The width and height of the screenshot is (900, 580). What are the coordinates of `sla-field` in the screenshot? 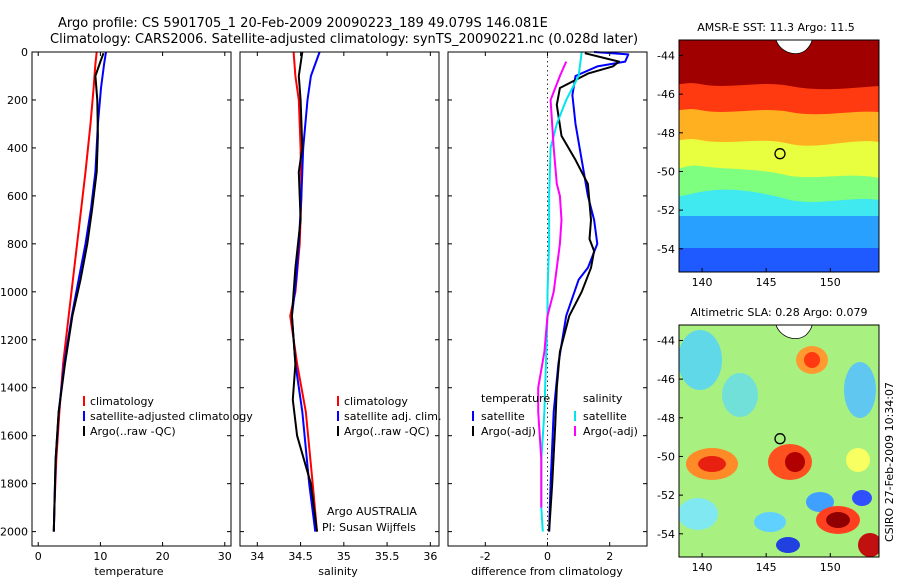 It's located at (779, 441).